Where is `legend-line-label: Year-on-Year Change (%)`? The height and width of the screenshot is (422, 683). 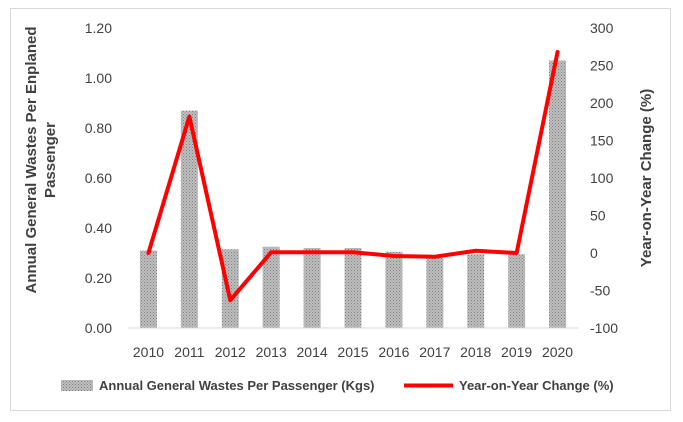
legend-line-label: Year-on-Year Change (%) is located at coordinates (536, 385).